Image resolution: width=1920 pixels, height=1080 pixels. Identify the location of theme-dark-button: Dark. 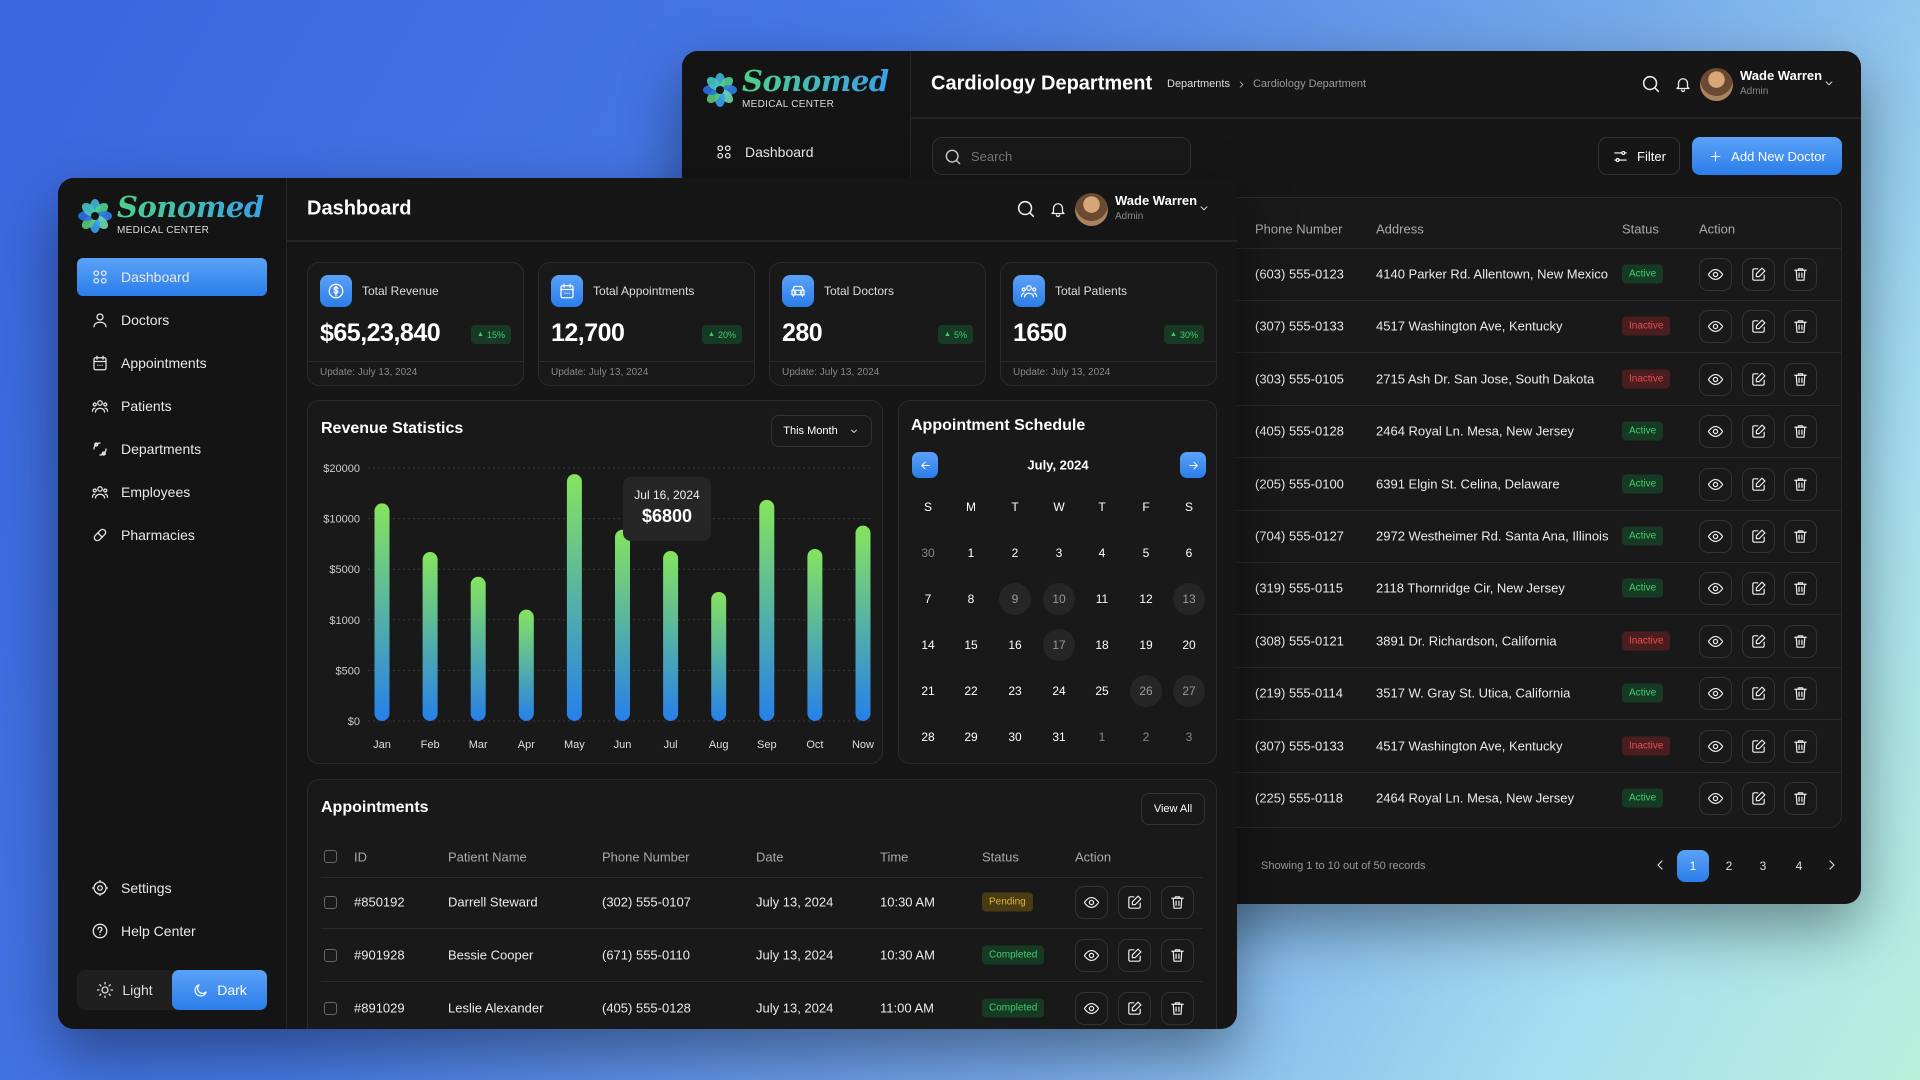
(219, 990).